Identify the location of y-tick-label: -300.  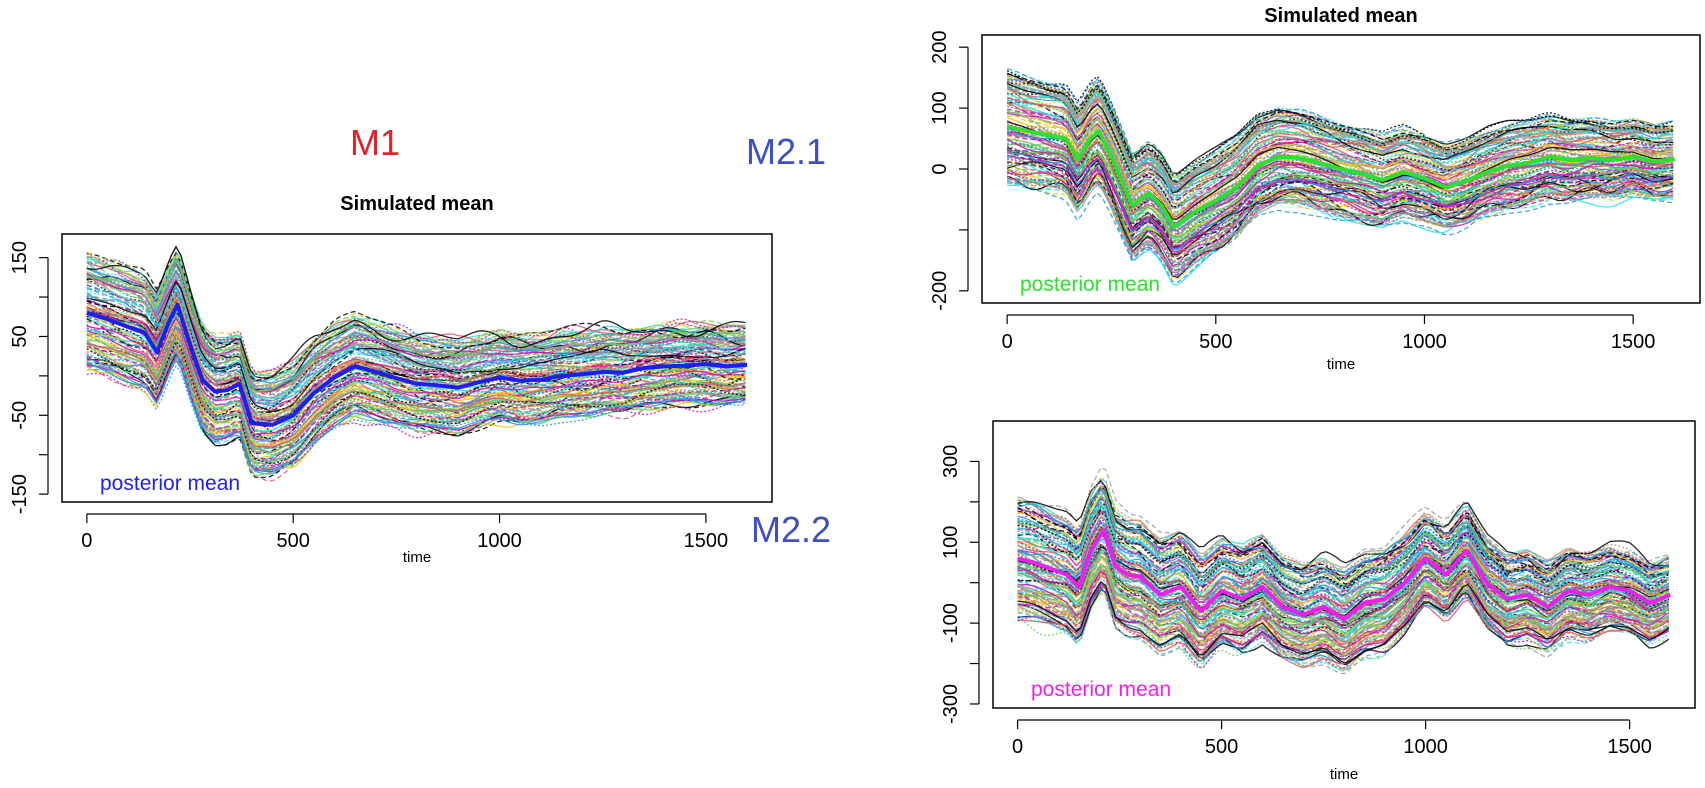
(951, 704).